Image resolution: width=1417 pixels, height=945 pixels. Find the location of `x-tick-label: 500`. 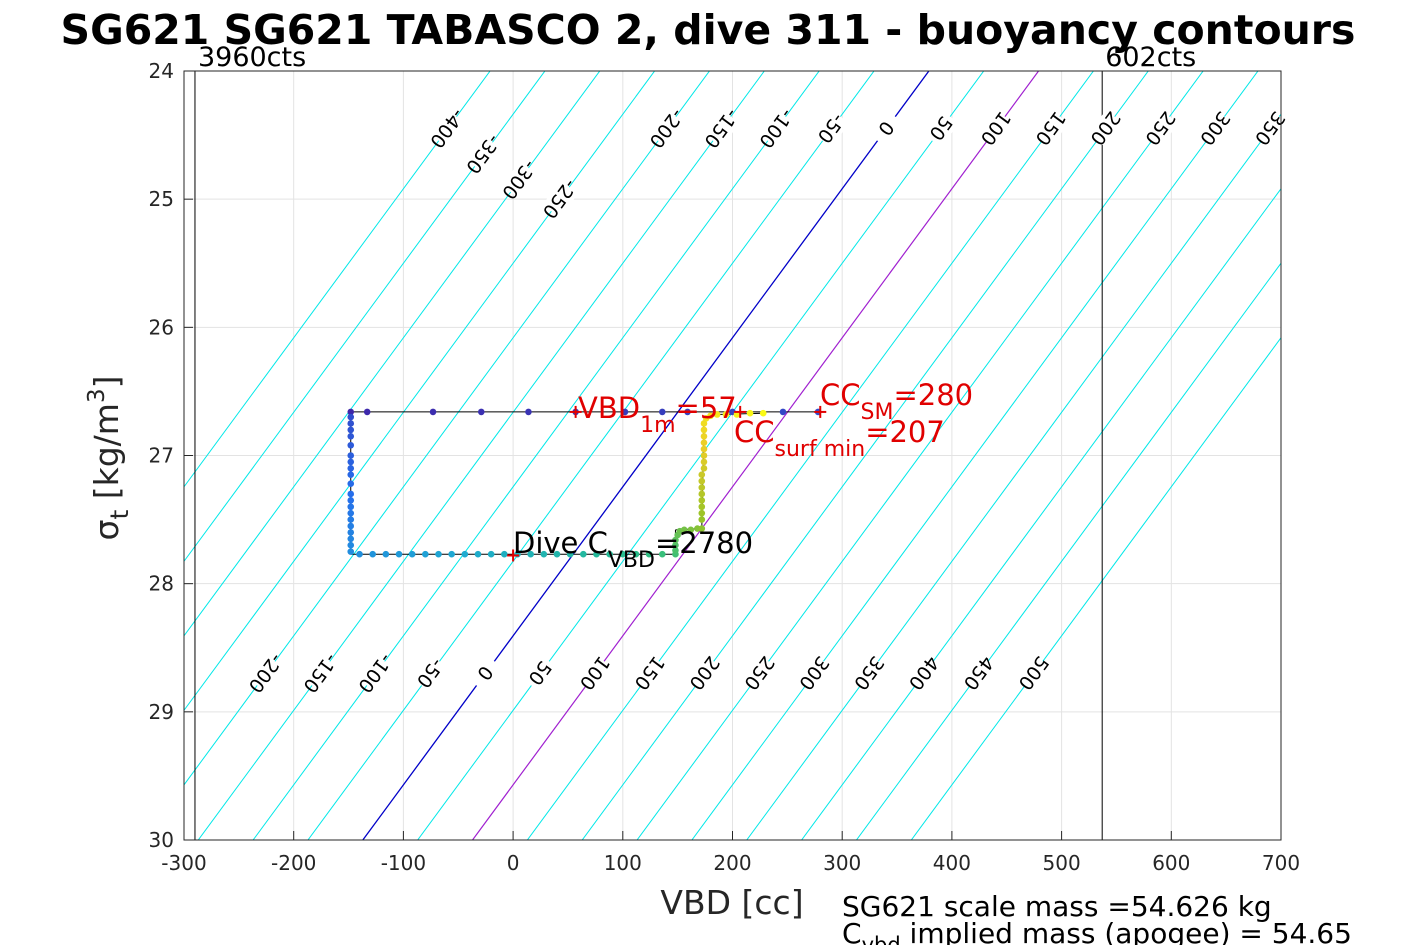

x-tick-label: 500 is located at coordinates (1062, 863).